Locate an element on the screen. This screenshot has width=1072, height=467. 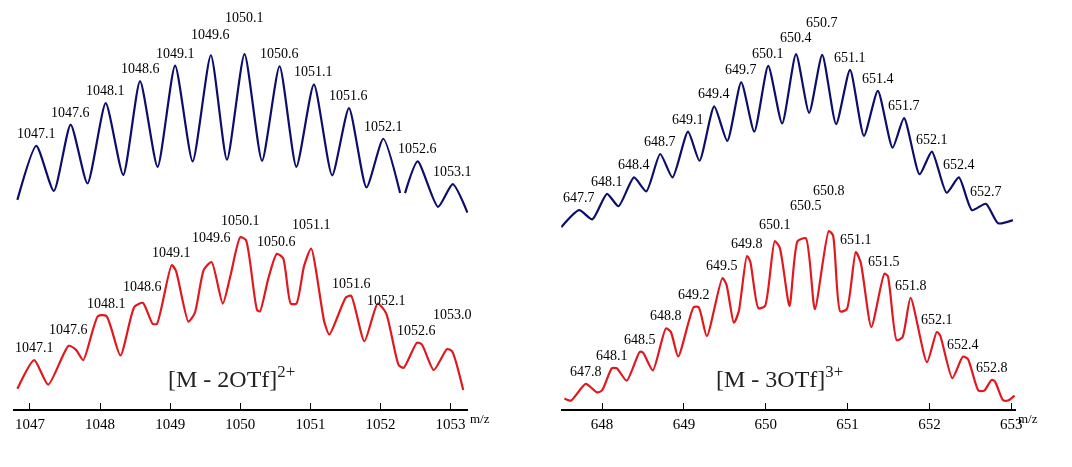
annotation: 651.4 is located at coordinates (878, 78).